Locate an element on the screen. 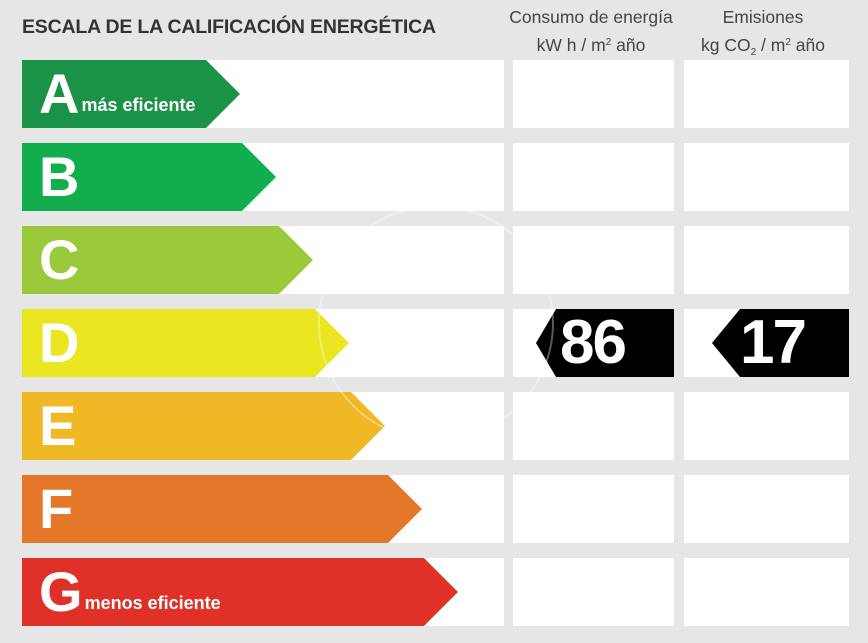 This screenshot has width=868, height=643. consumo-header-line2: kW h / m2 año is located at coordinates (591, 44).